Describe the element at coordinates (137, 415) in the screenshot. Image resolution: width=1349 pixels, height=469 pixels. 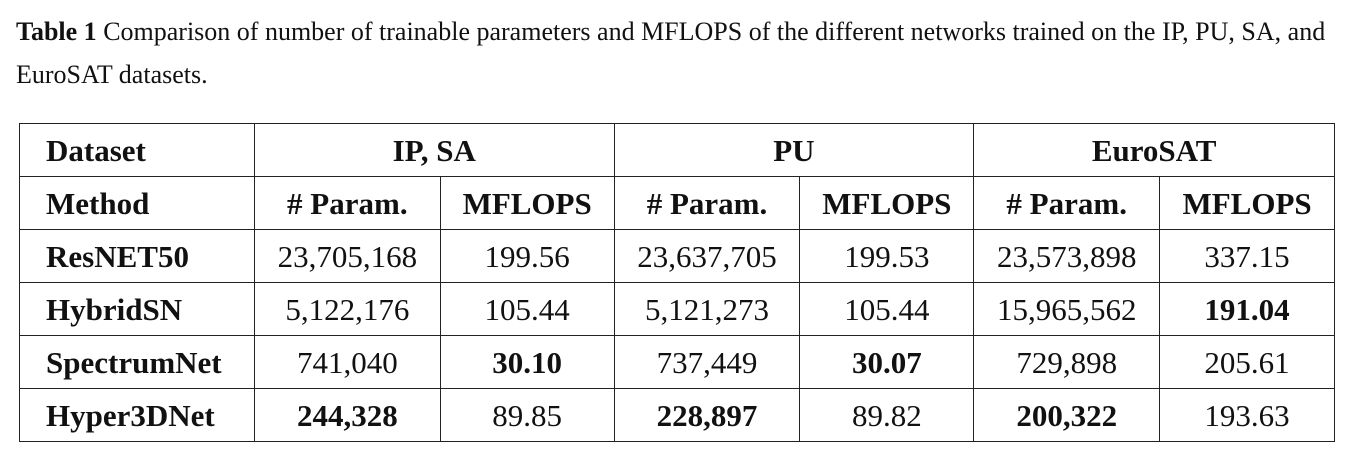
I see `method-name: Hyper3DNet` at that location.